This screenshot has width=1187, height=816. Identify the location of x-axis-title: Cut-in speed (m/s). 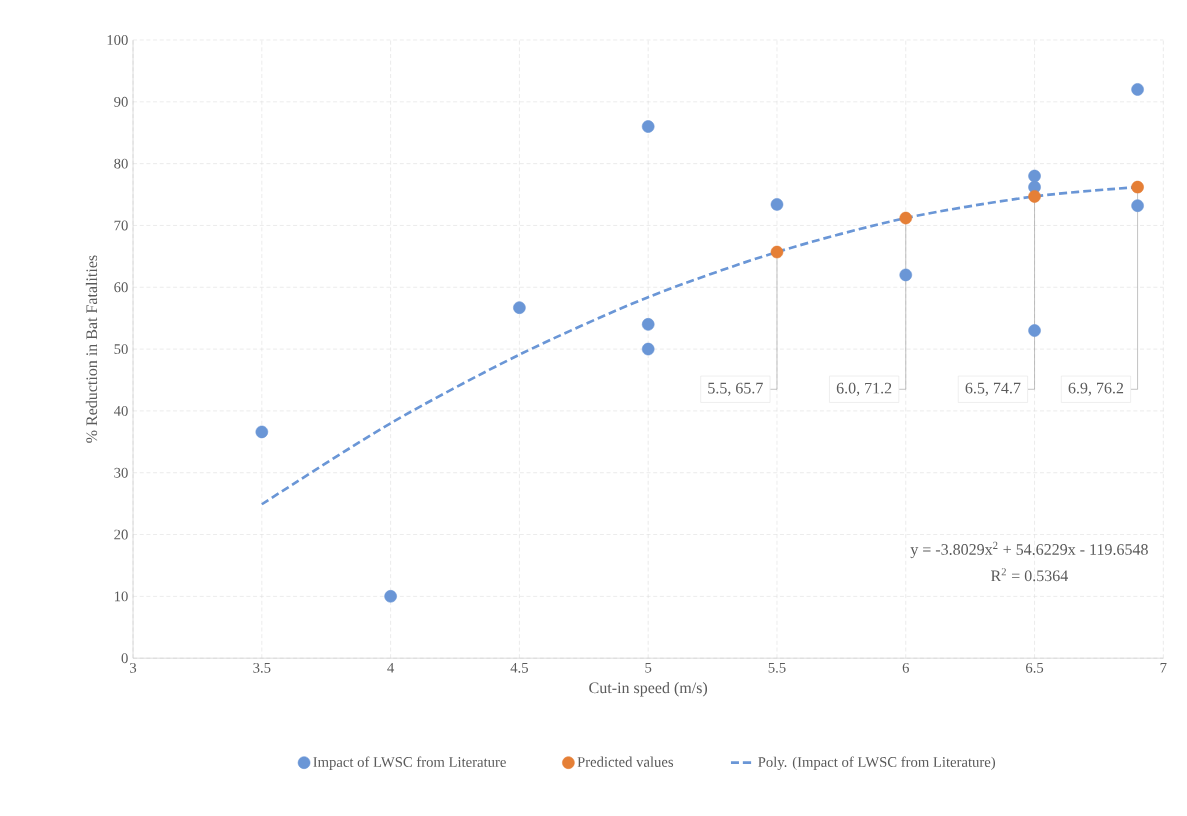
(648, 689).